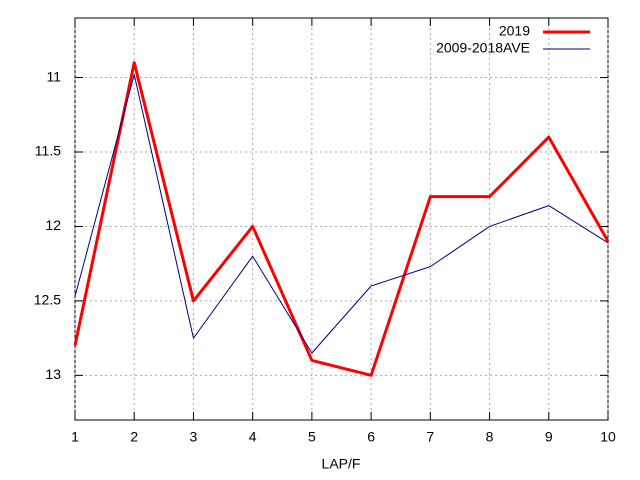 This screenshot has width=640, height=480. I want to click on x-tick-label: 6, so click(371, 437).